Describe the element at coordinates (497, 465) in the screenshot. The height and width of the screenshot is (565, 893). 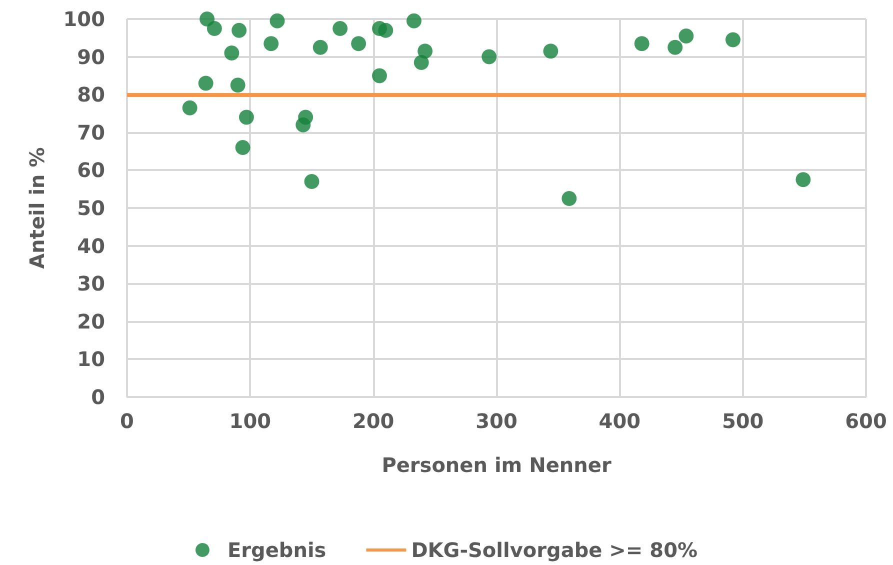
I see `x-axis-title: Personen im Nenner` at that location.